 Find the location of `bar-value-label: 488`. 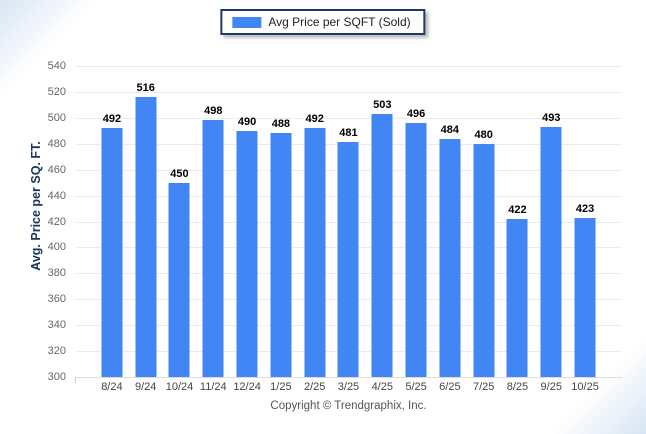

bar-value-label: 488 is located at coordinates (281, 124).